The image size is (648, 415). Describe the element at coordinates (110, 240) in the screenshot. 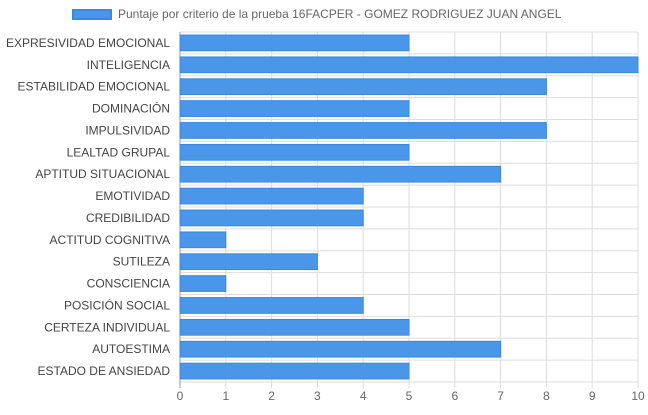

I see `category-label: ACTITUD COGNITIVA` at that location.